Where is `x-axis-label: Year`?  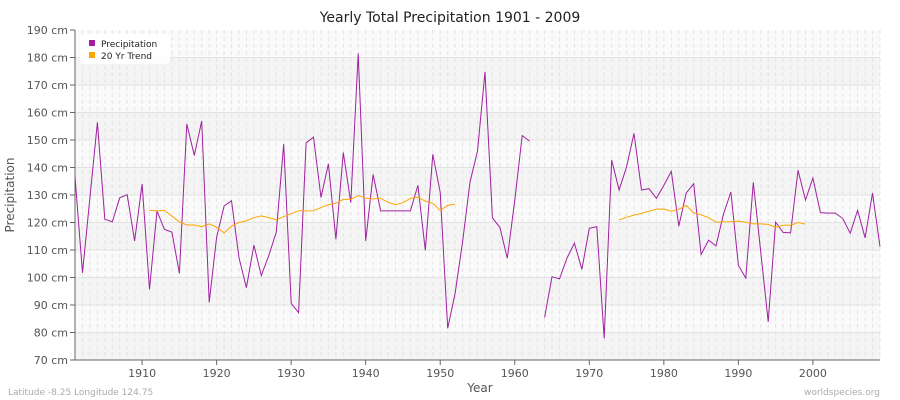 x-axis-label: Year is located at coordinates (479, 388).